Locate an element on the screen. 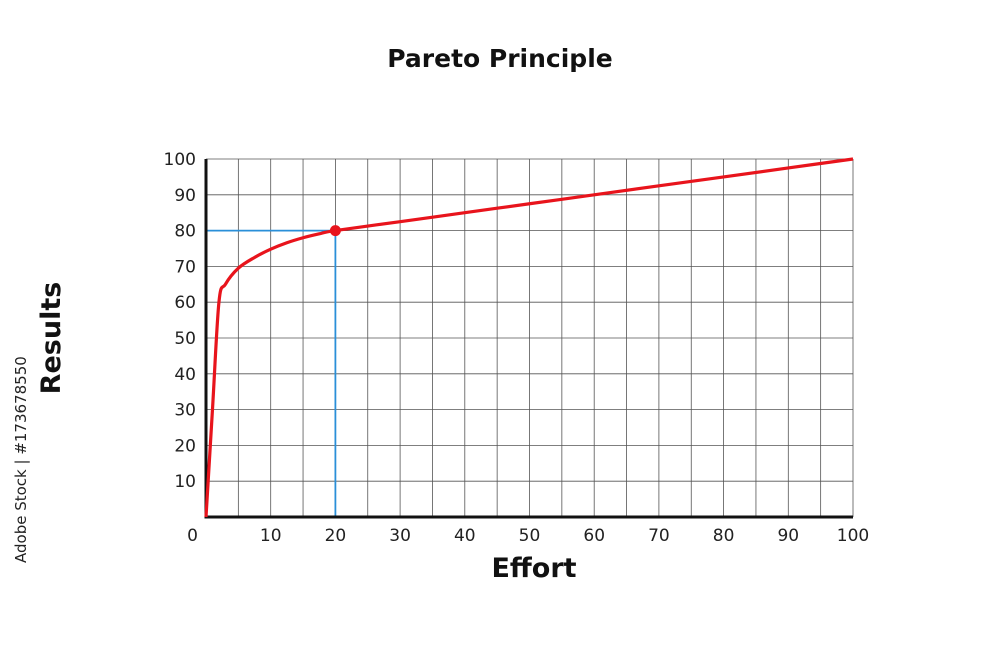  watermark-text: Adobe Stock | #173678550 is located at coordinates (21, 459).